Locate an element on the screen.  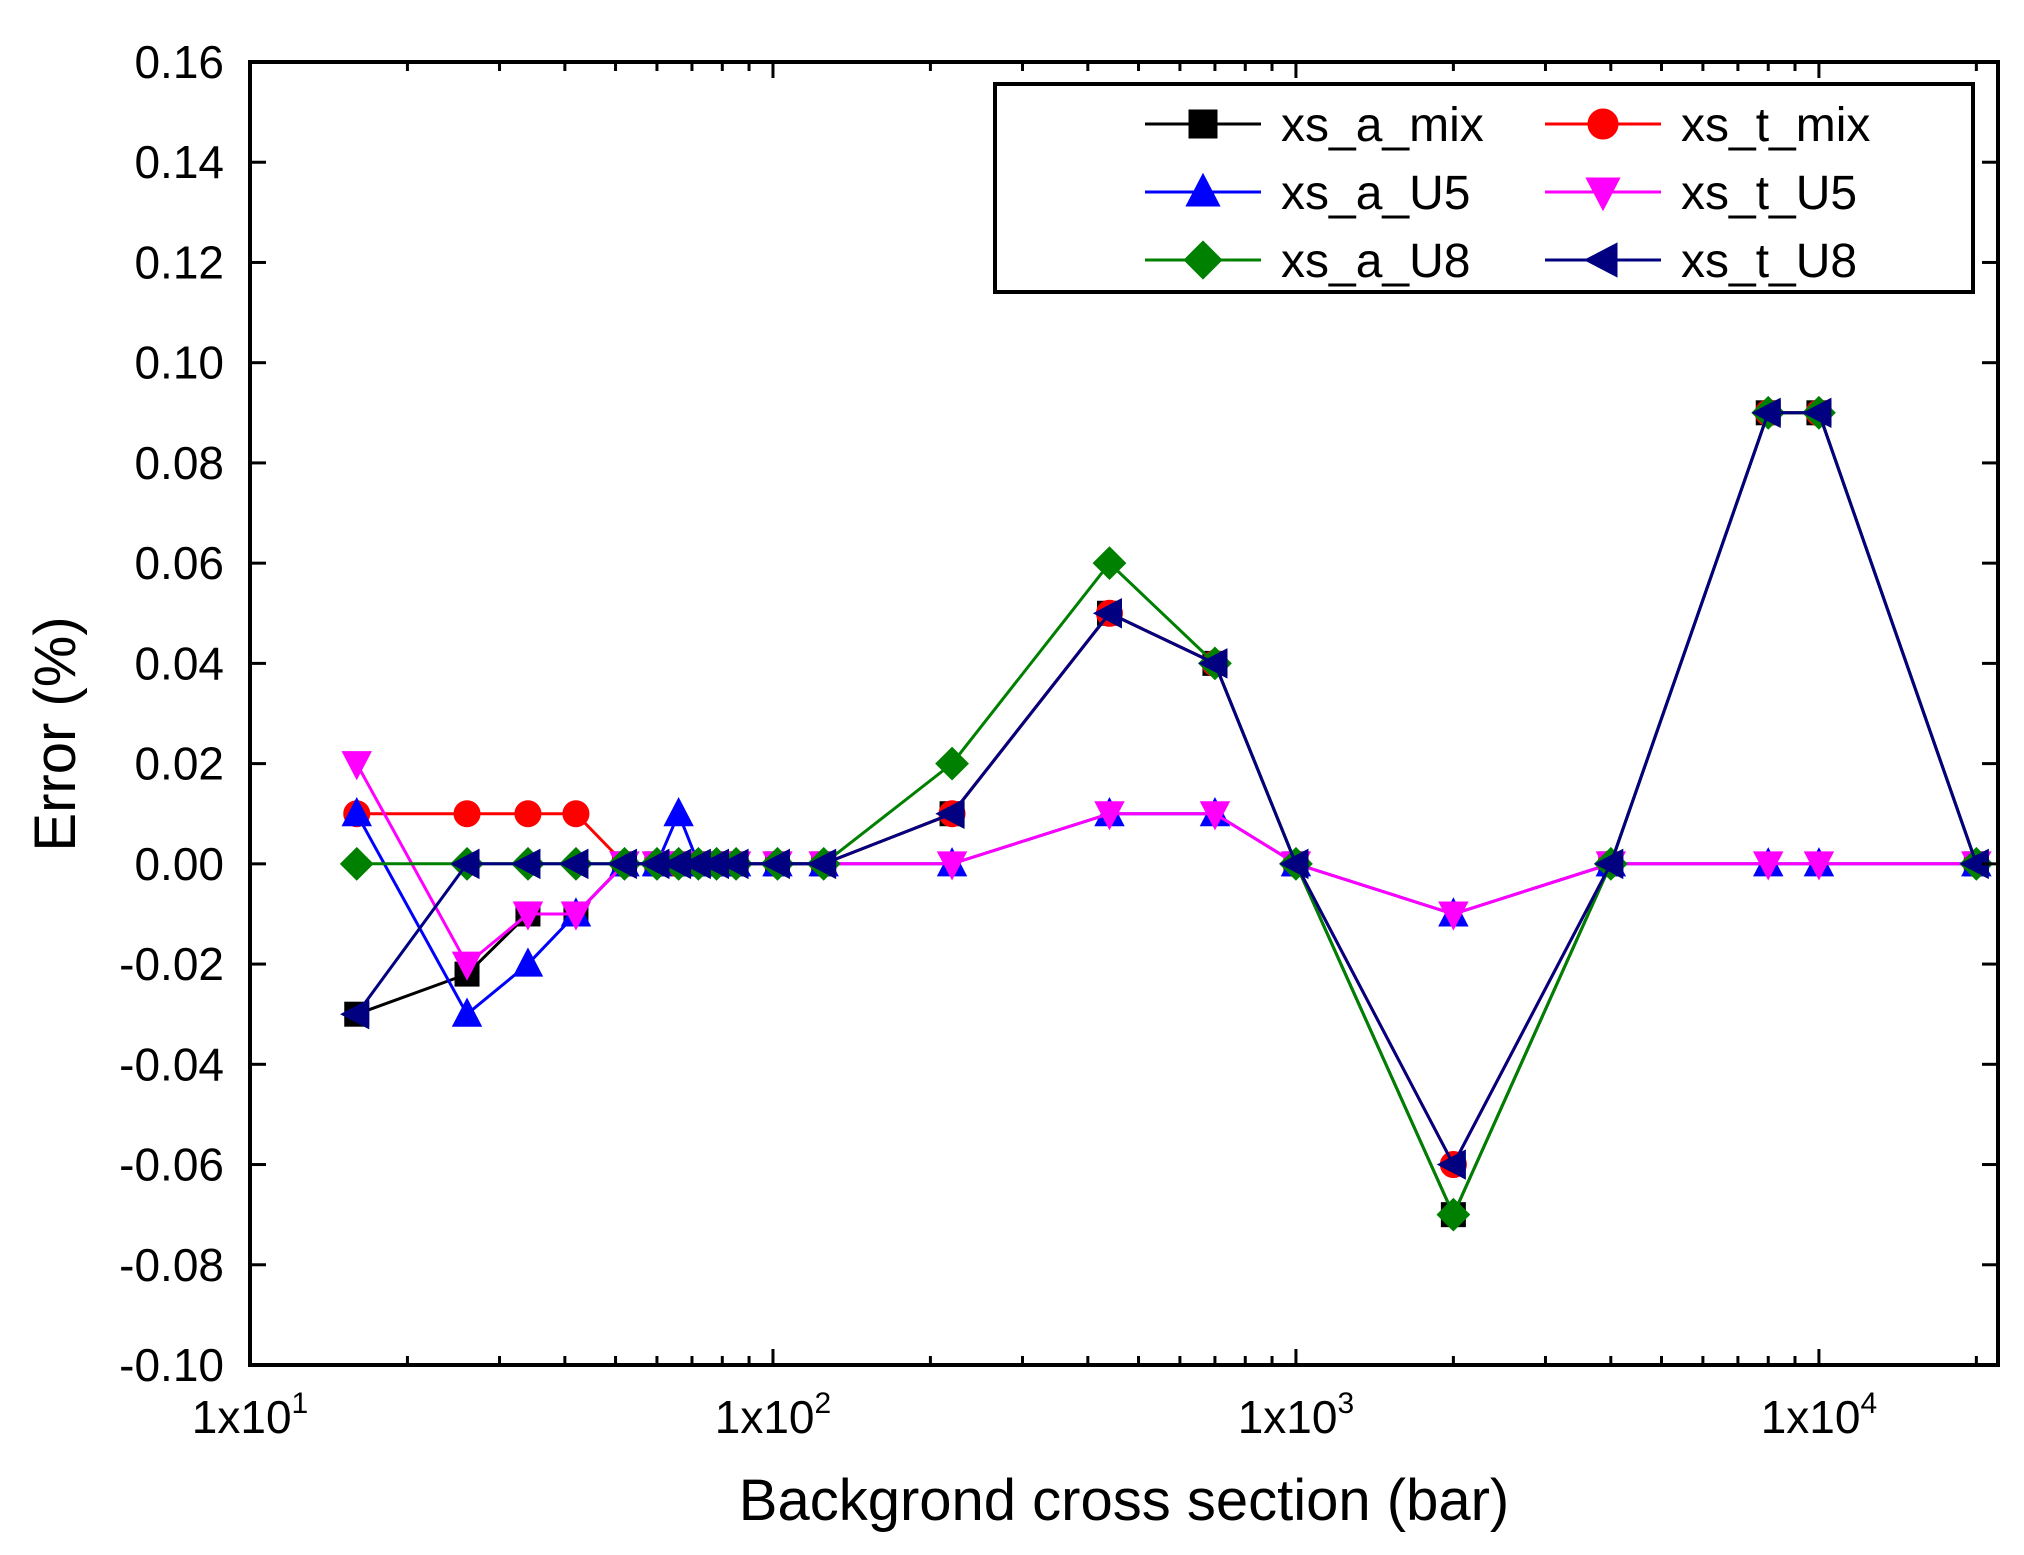
x-tick-label: 1x10³ is located at coordinates (1296, 1415).